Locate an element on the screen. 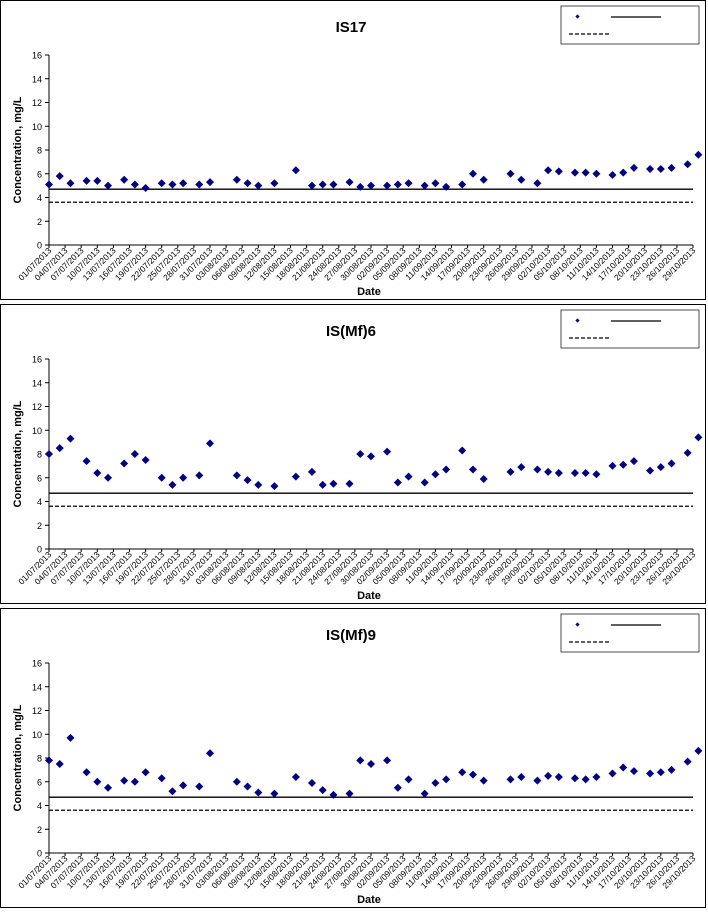  chart-title: IS(Mf)9 is located at coordinates (351, 635).